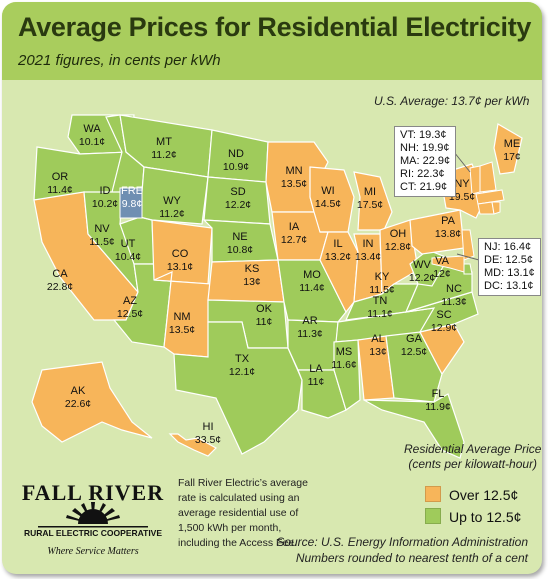  What do you see at coordinates (92, 129) in the screenshot?
I see `state-abbr-wa: WA` at bounding box center [92, 129].